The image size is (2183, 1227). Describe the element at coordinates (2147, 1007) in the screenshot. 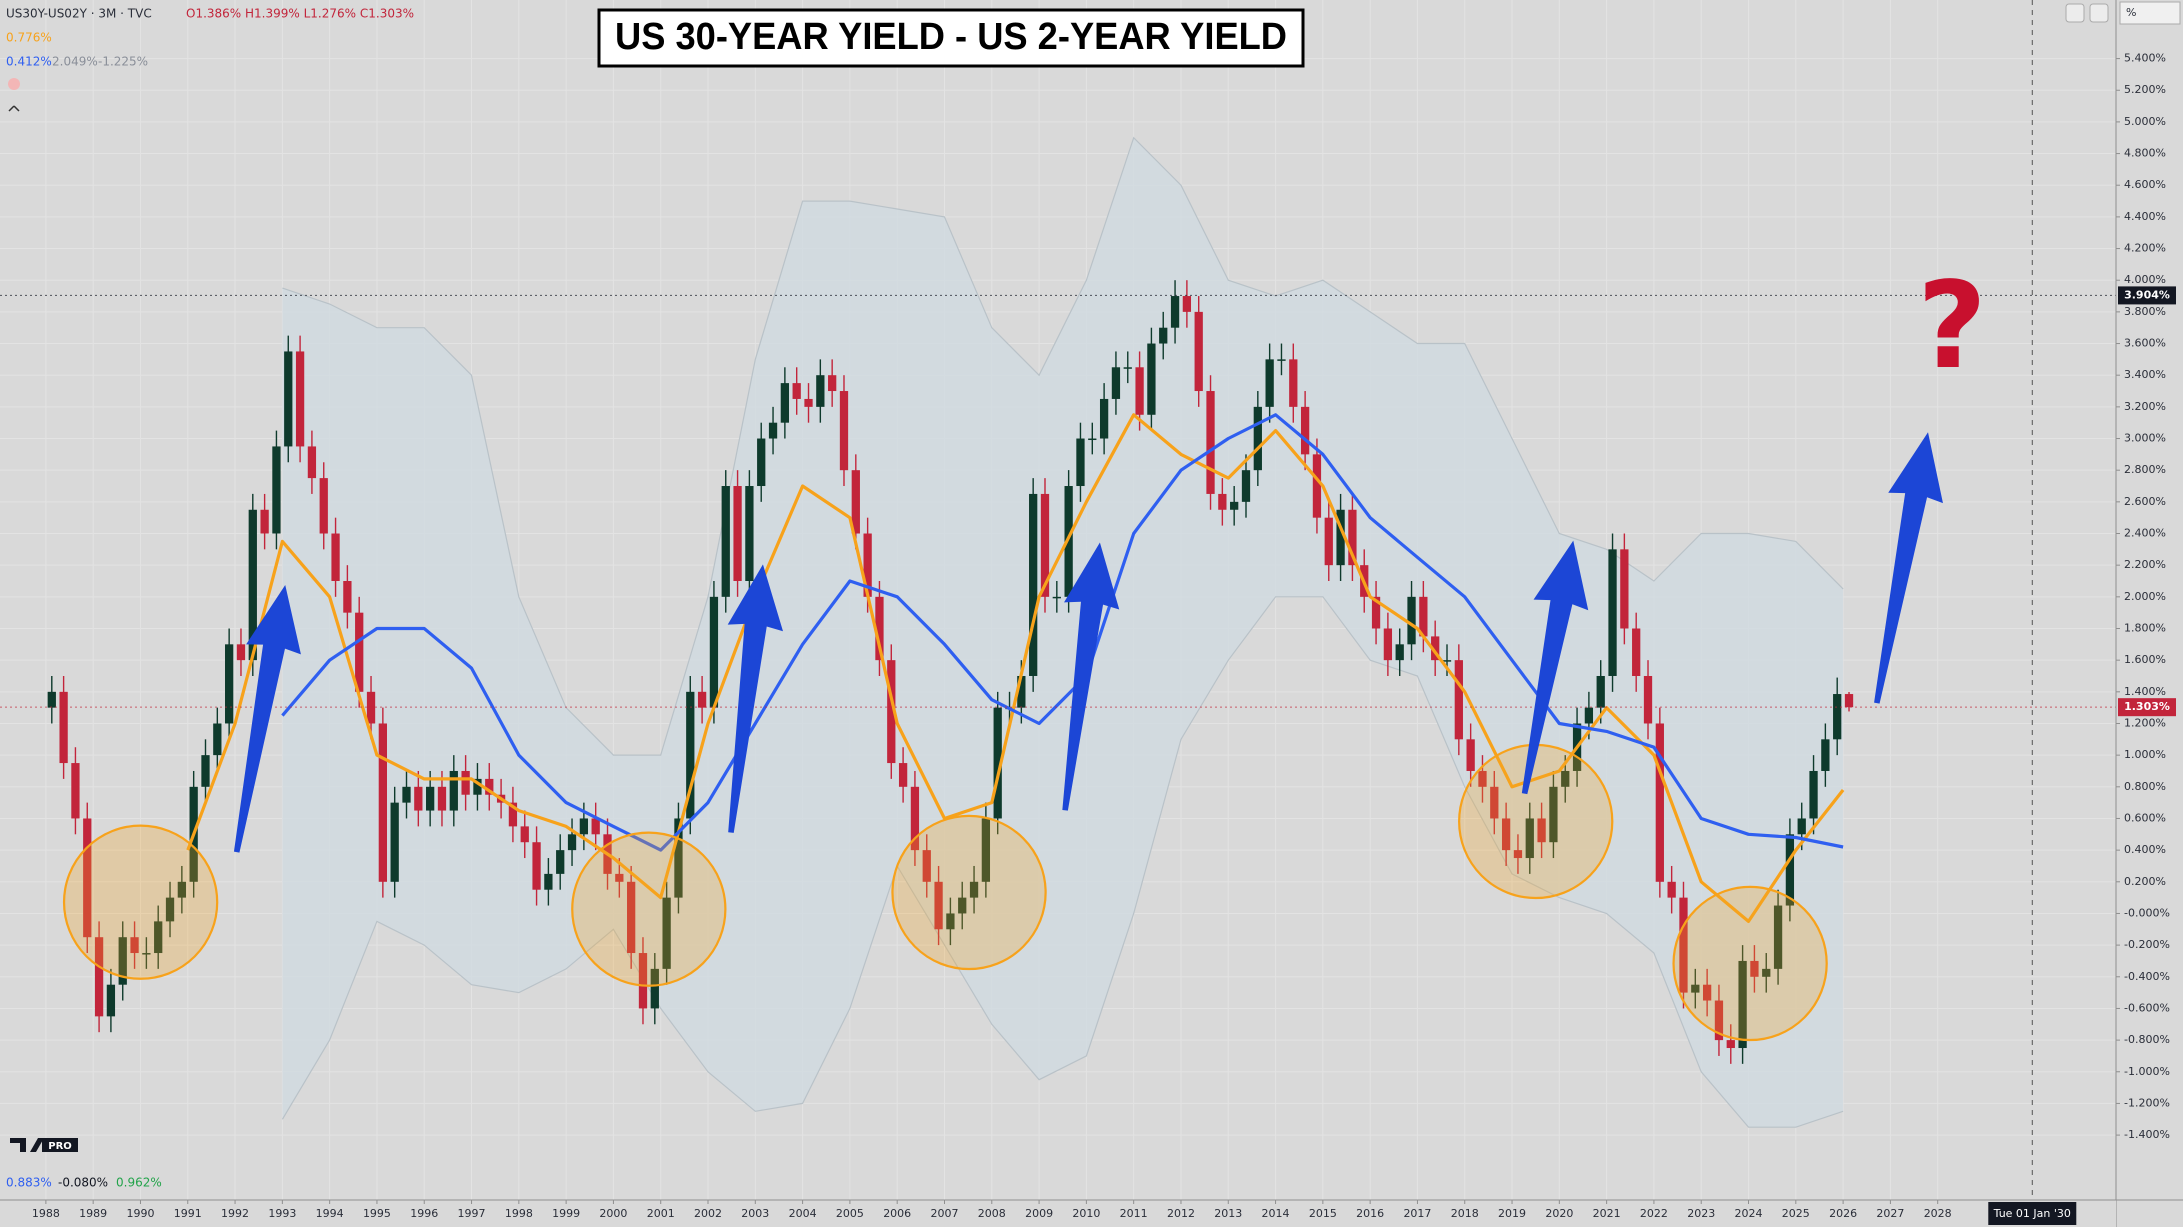

I see `y-tick-label: -0.600%` at that location.